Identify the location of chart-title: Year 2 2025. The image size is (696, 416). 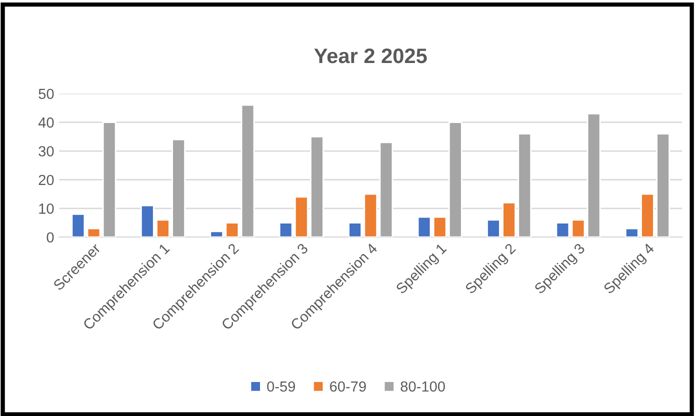
(370, 56).